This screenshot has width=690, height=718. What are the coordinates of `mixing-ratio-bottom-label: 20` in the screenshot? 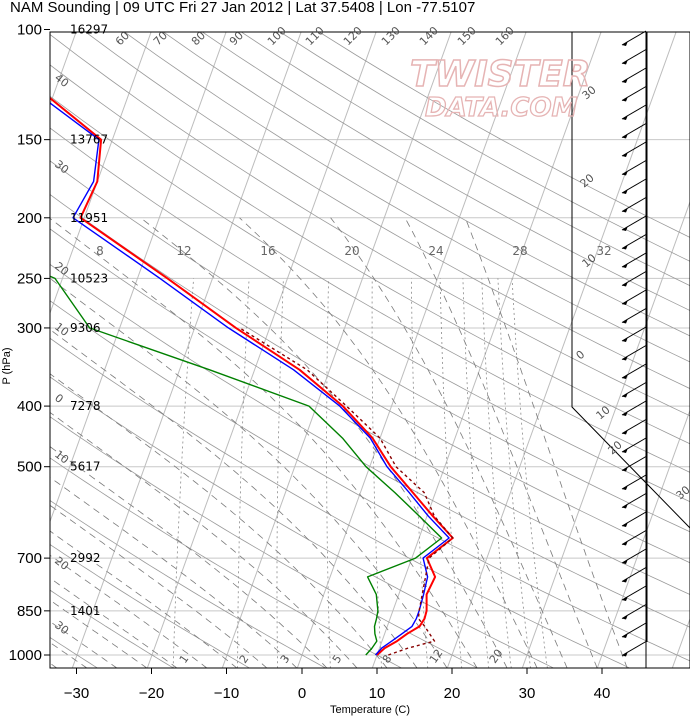 It's located at (496, 656).